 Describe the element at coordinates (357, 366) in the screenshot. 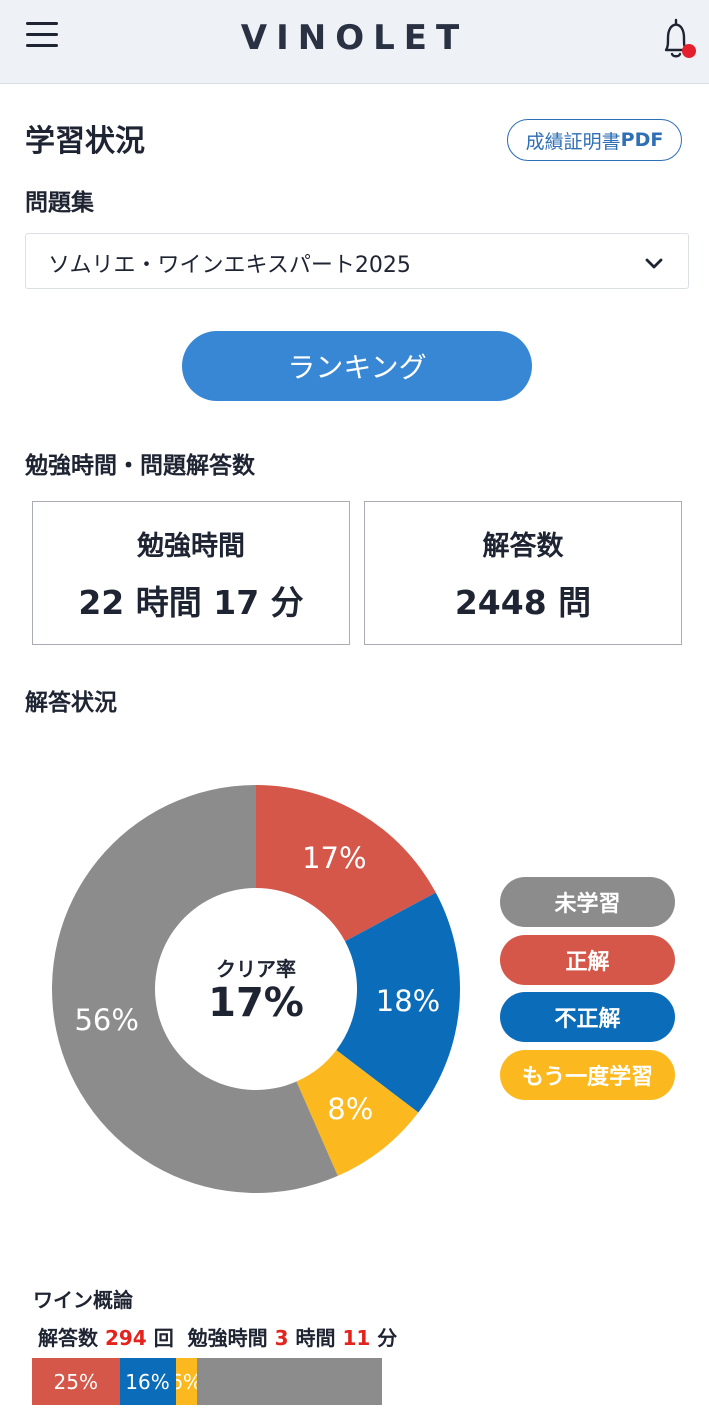

I see `ranking-button: ランキング` at that location.